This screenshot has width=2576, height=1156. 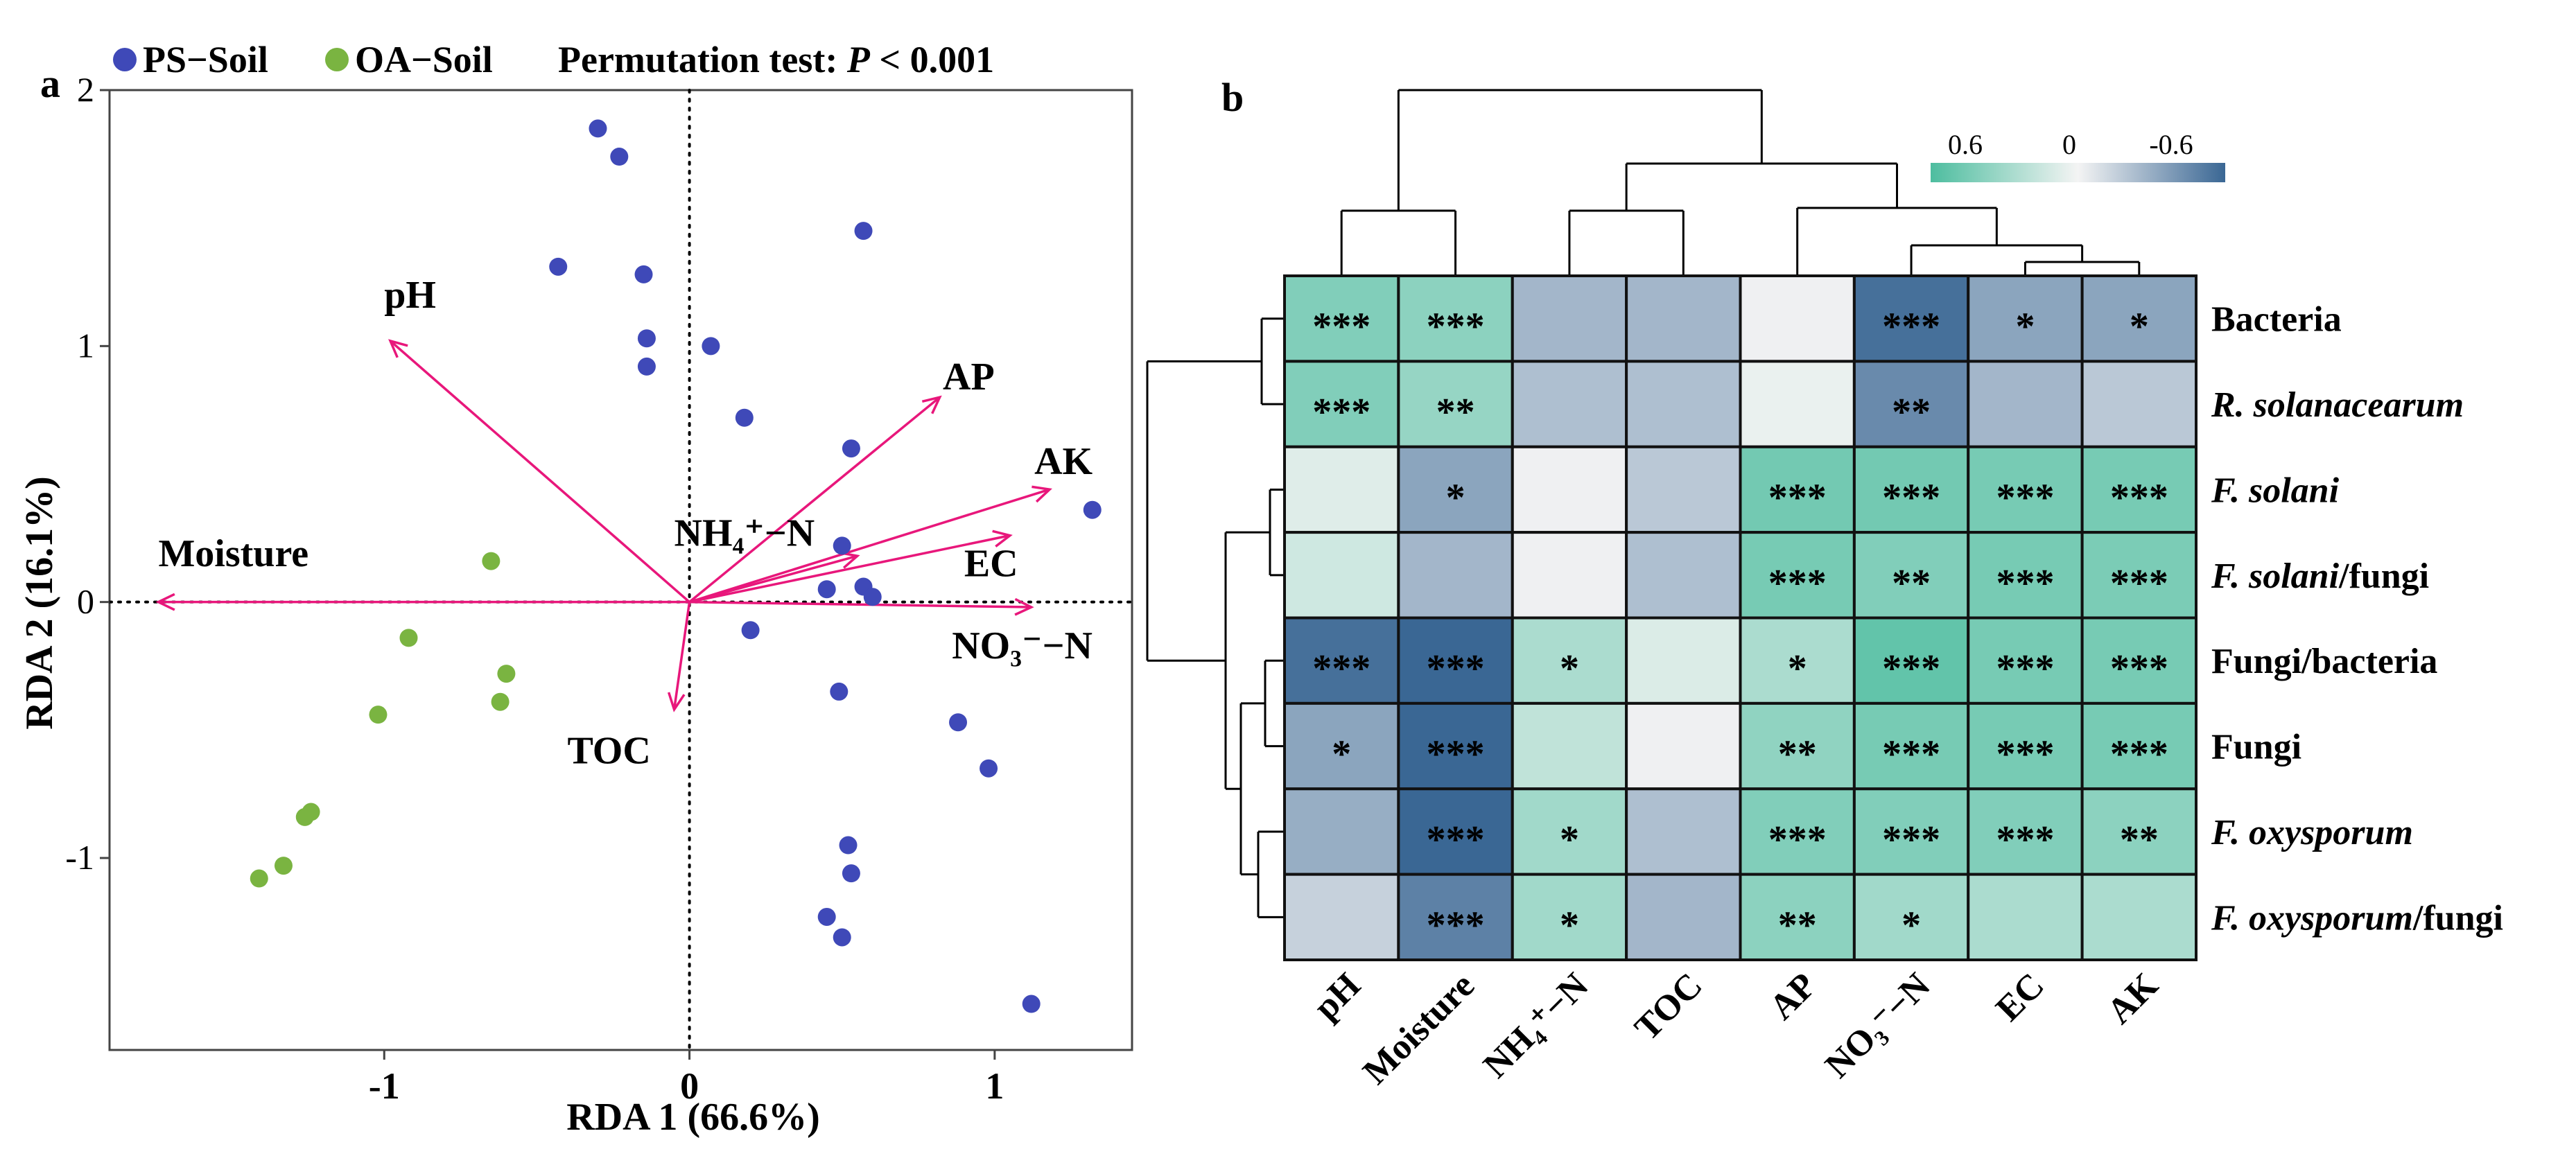 I want to click on rda-x-axis-title: RDA 1 (66.6%), so click(x=693, y=1117).